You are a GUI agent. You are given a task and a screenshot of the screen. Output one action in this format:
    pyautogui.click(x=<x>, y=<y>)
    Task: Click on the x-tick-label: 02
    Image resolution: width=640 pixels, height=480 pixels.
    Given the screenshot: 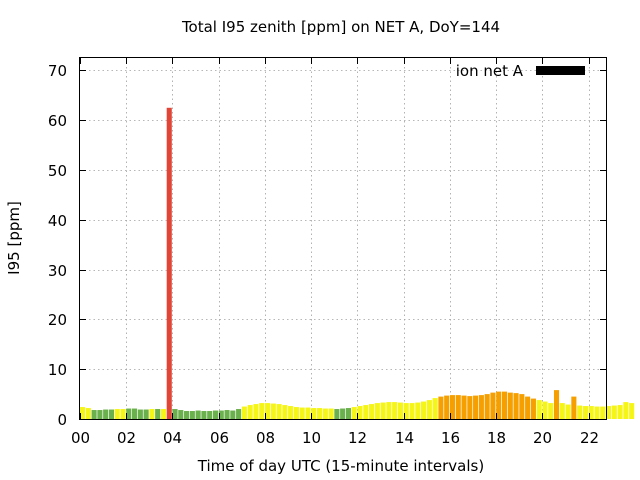 What is the action you would take?
    pyautogui.click(x=126, y=438)
    